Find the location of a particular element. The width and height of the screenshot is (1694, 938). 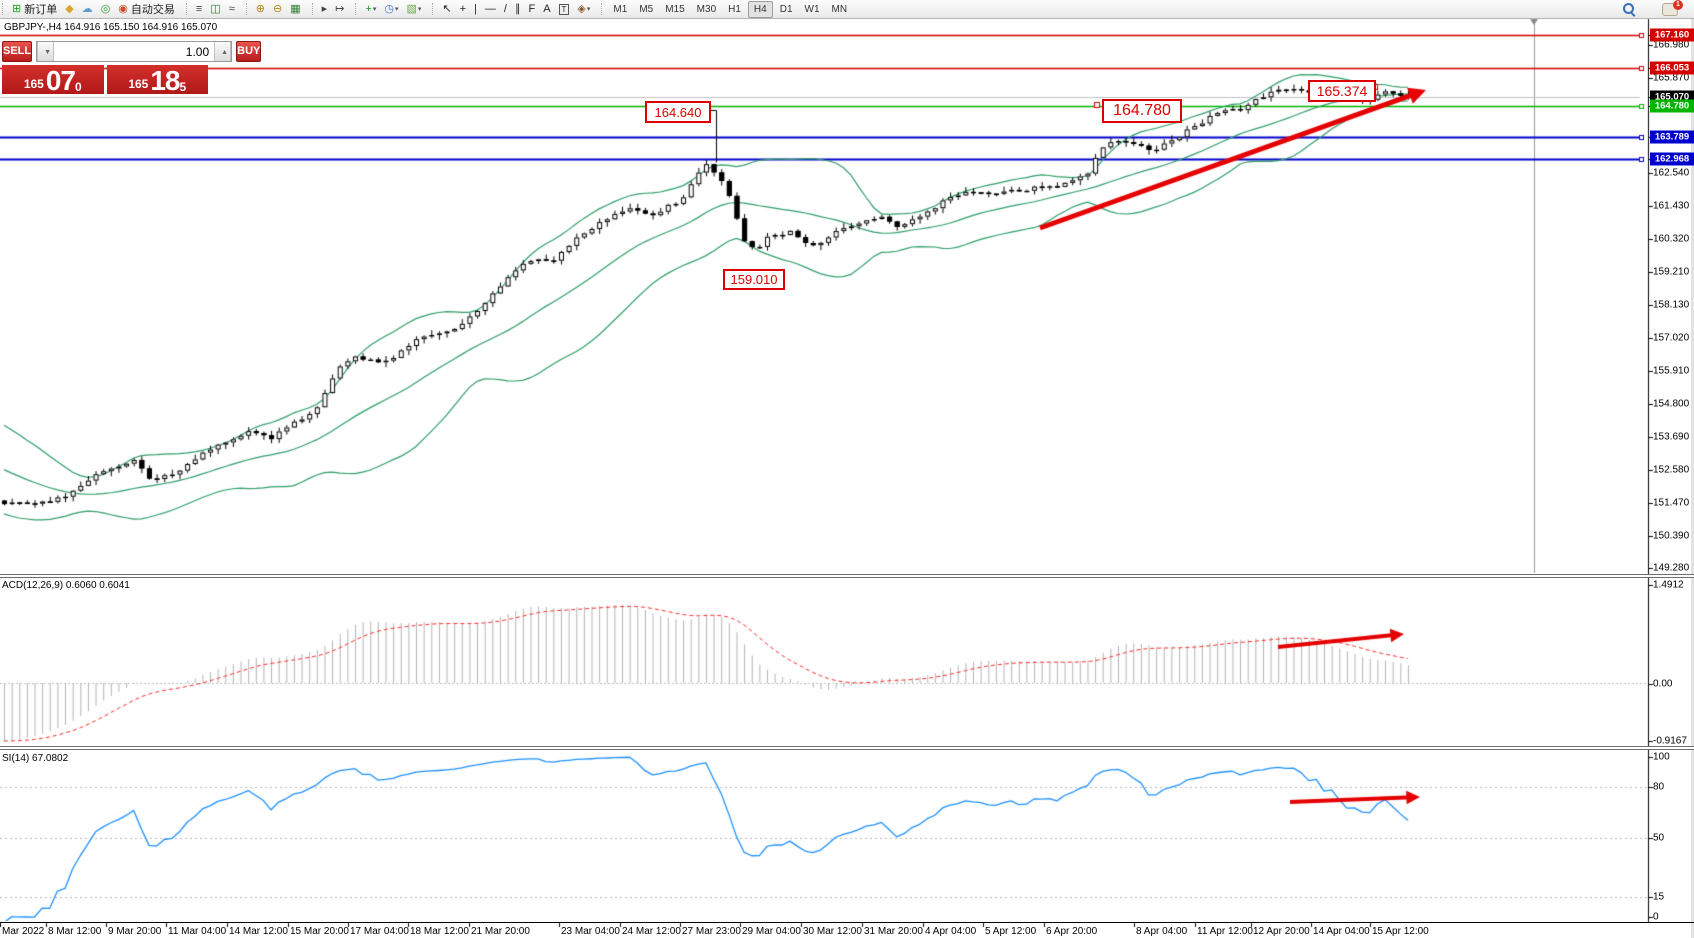

signal-icon: ◎ is located at coordinates (105, 9).